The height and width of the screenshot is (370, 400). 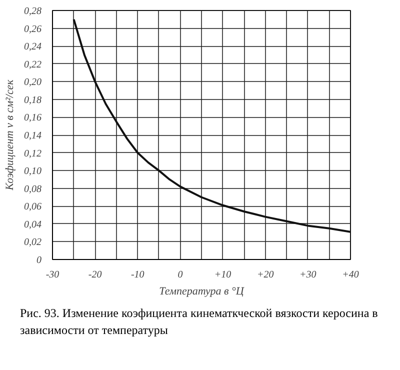 I want to click on y-tick-label: 0,20, so click(x=33, y=82).